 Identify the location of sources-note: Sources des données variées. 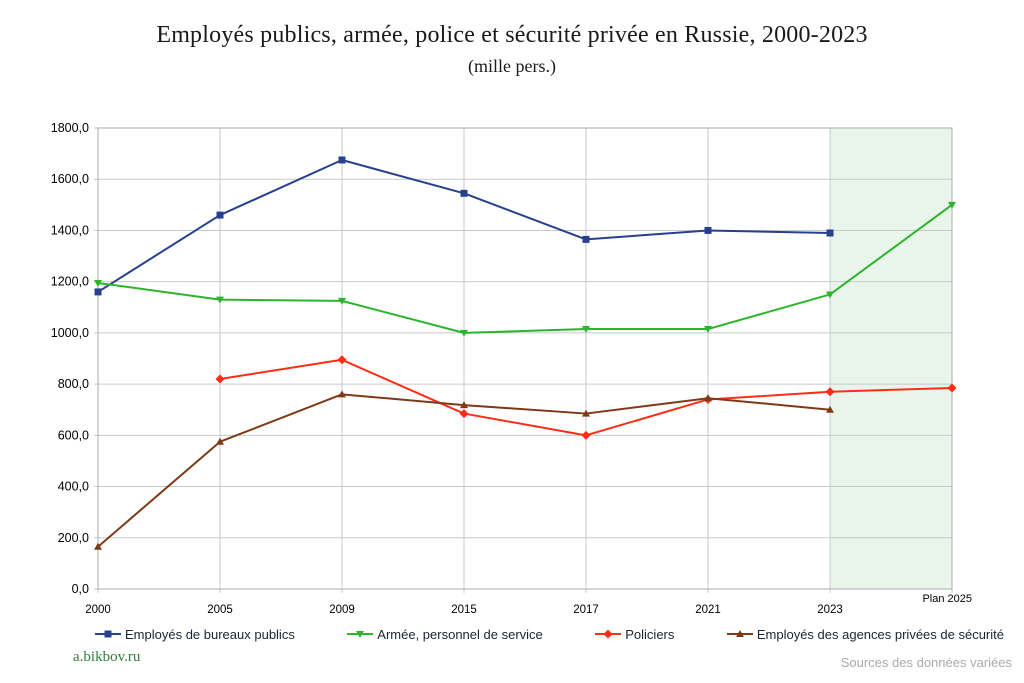
(926, 662).